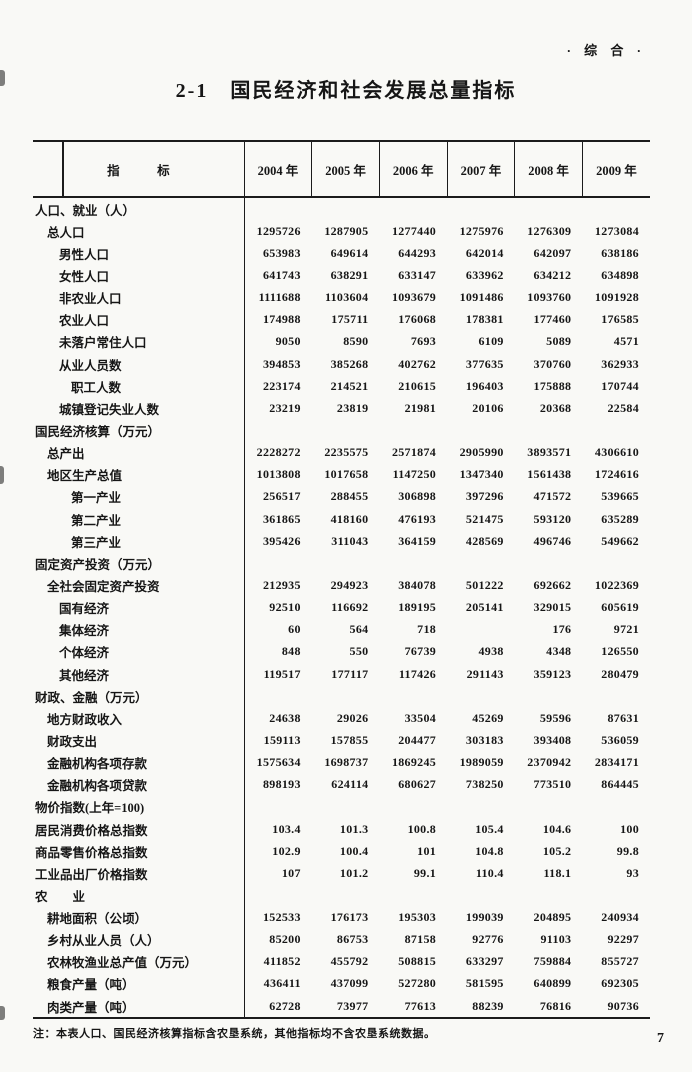 Image resolution: width=692 pixels, height=1072 pixels. I want to click on cell-value: 384078, so click(417, 584).